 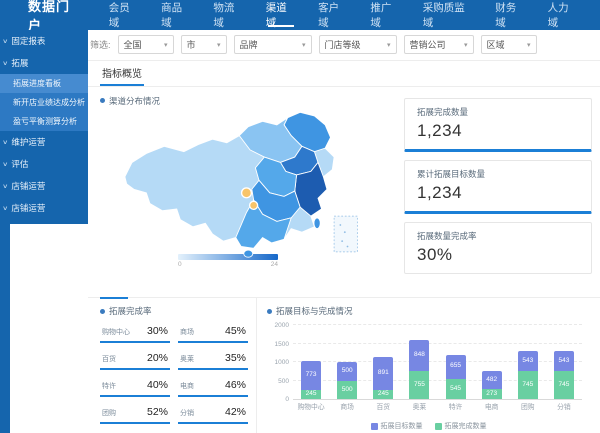 What do you see at coordinates (329, 15) in the screenshot?
I see `nav-item-客户域: 客户域` at bounding box center [329, 15].